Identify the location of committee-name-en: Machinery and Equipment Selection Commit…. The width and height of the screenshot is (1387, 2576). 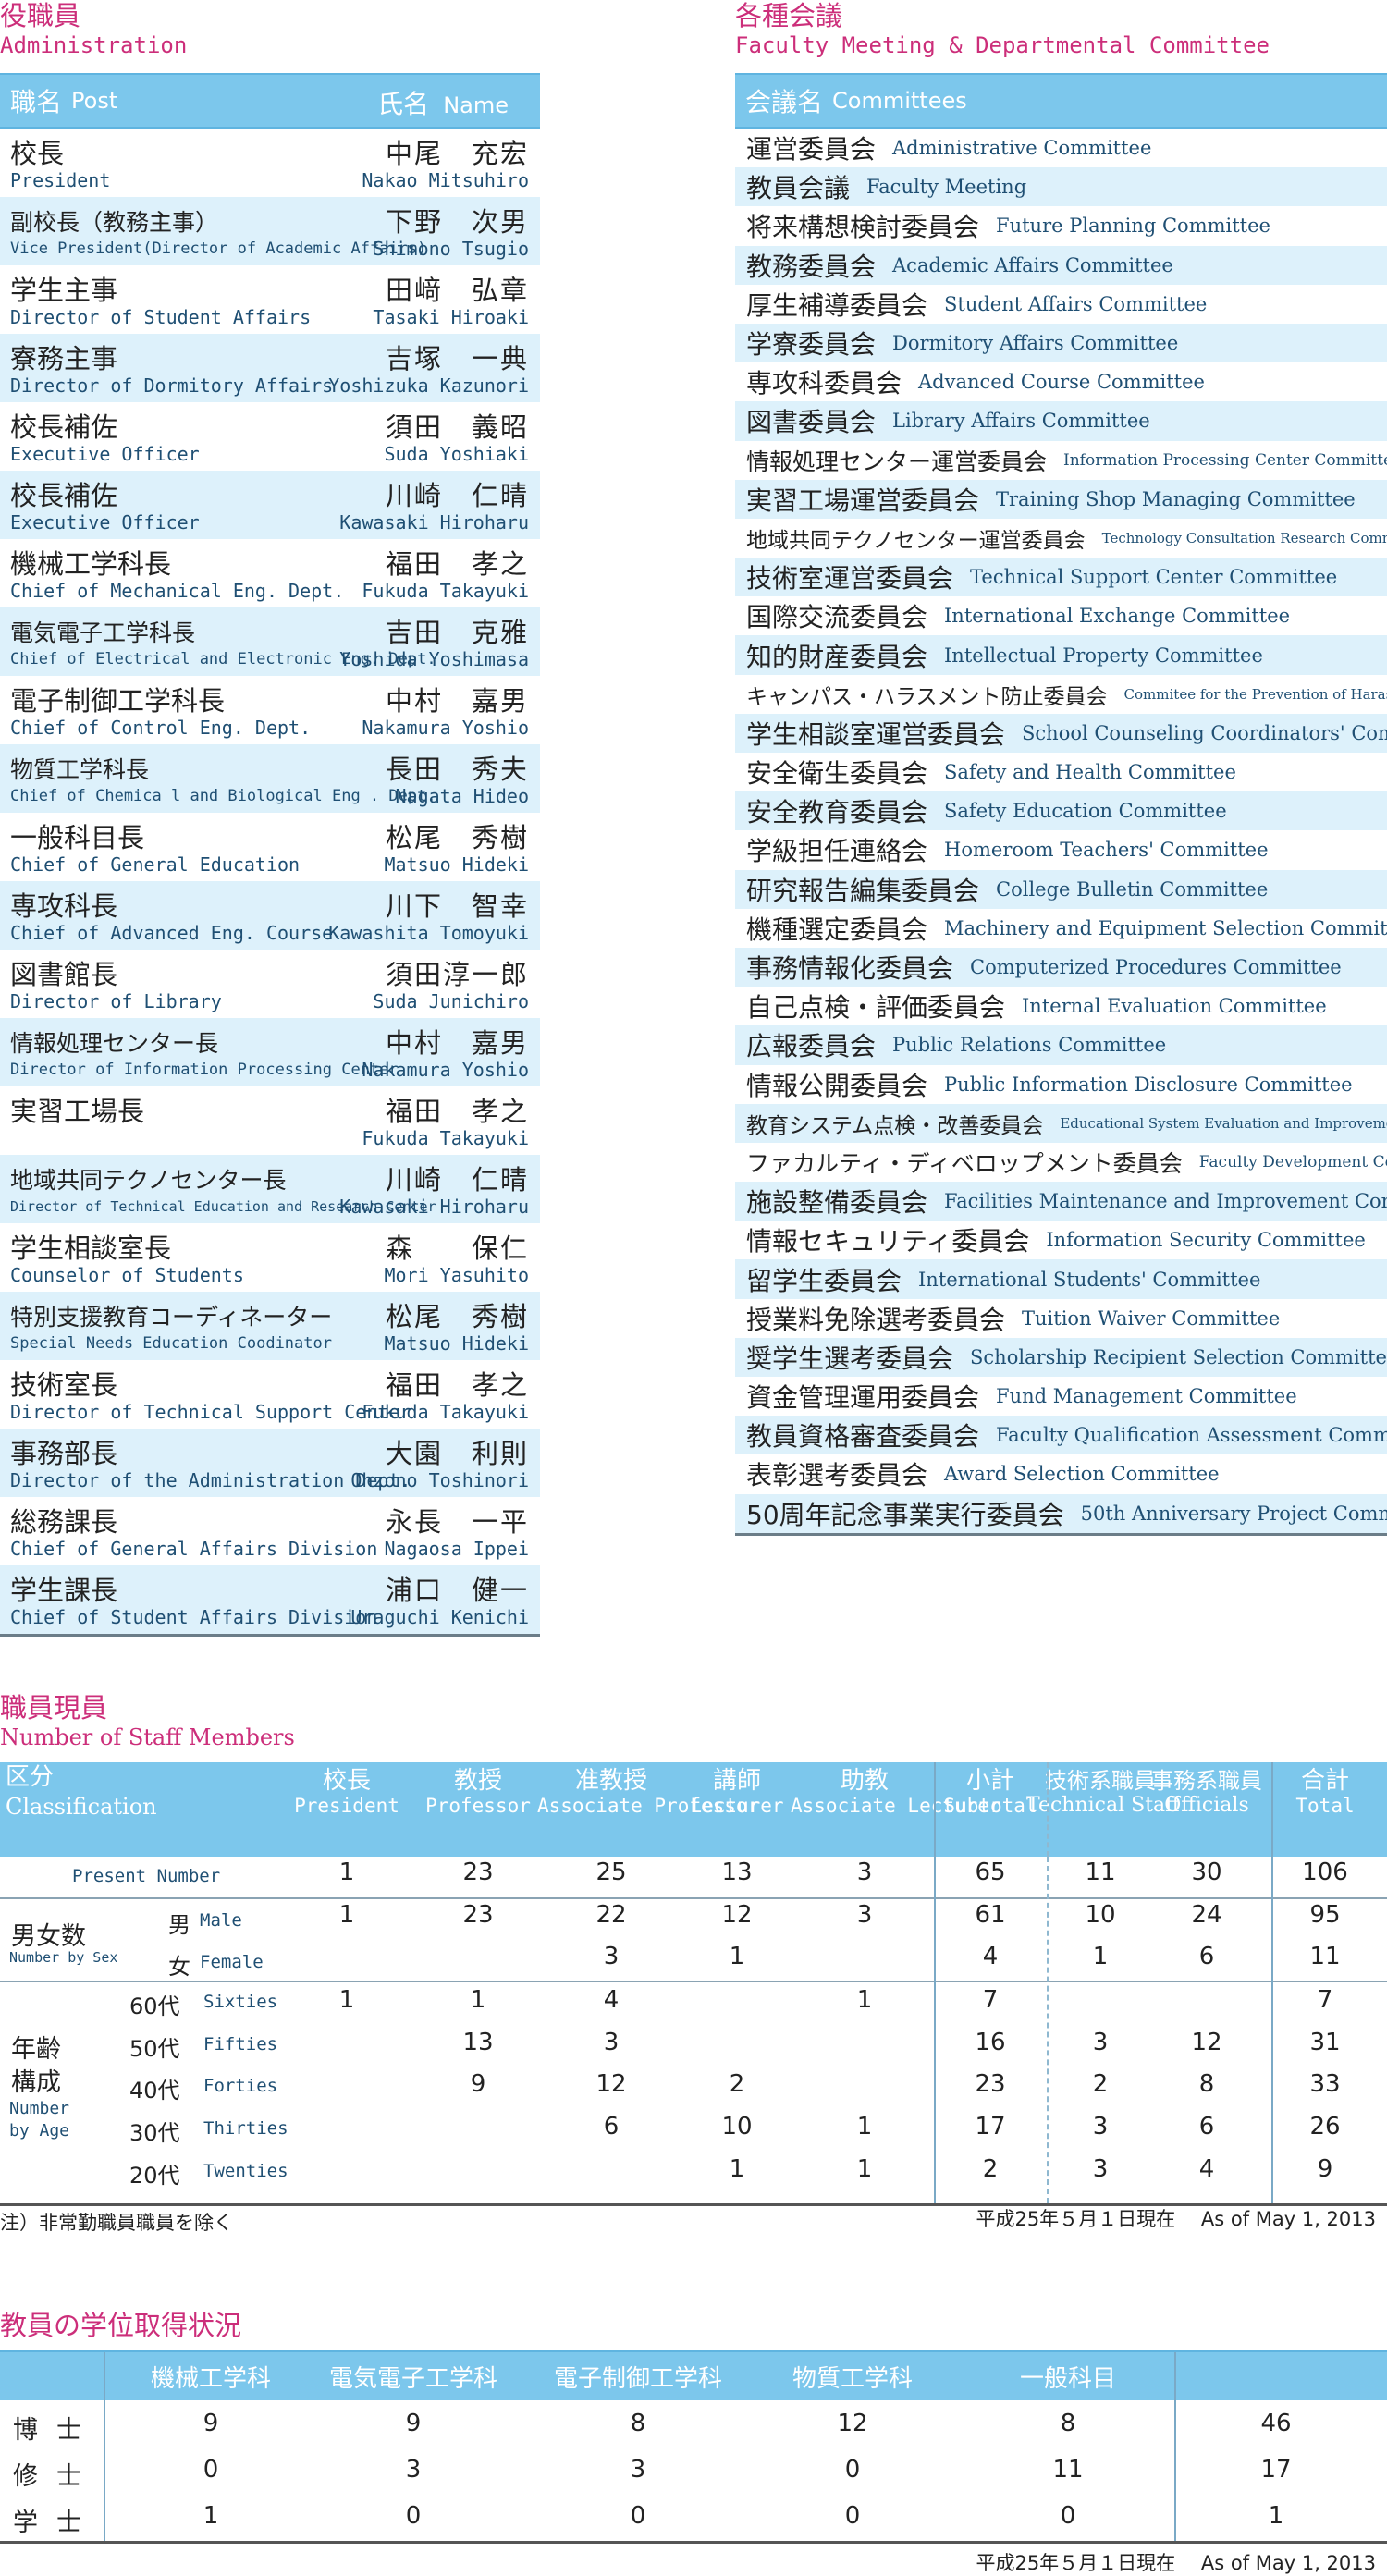
(1165, 927).